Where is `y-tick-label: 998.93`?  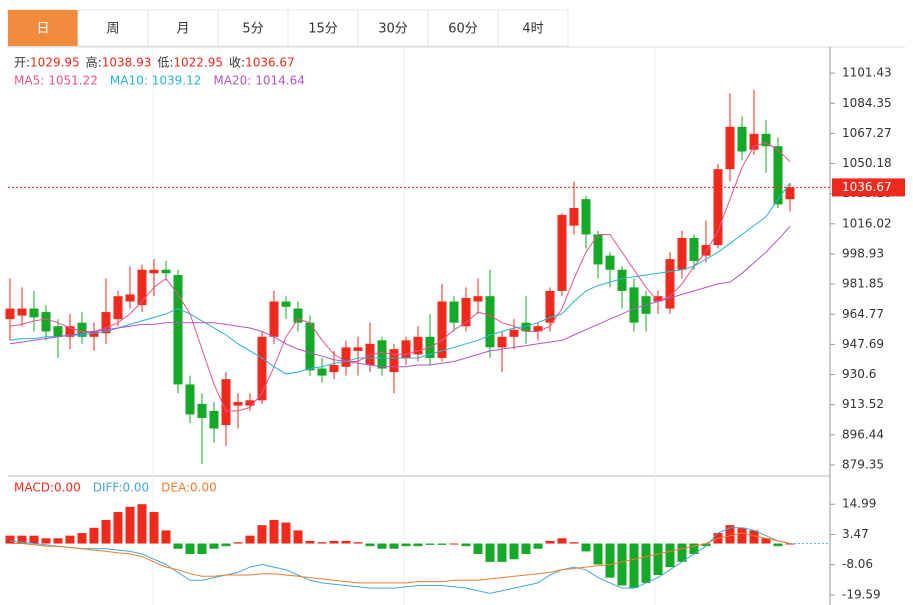
y-tick-label: 998.93 is located at coordinates (863, 253).